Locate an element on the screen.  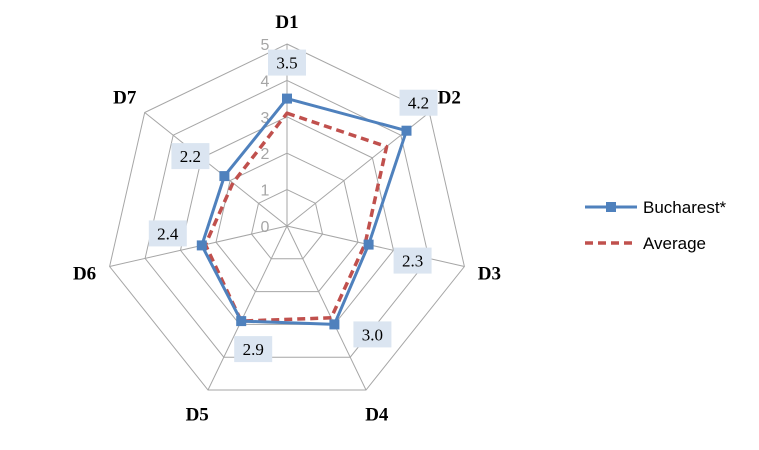
tick-label: 5 is located at coordinates (265, 45).